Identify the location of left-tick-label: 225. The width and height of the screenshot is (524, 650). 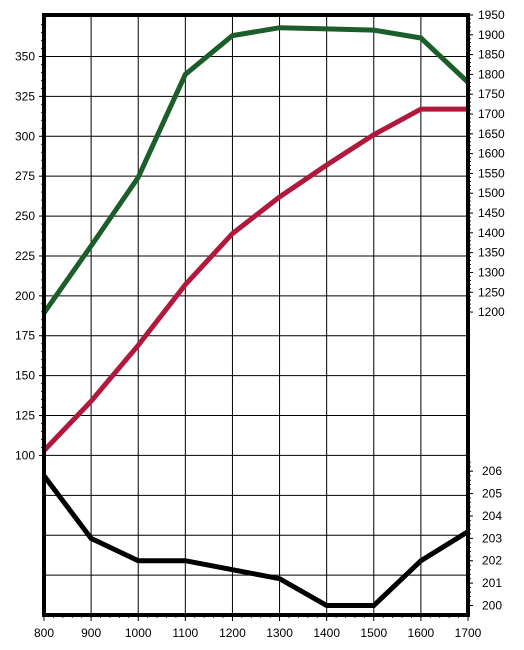
(25, 256).